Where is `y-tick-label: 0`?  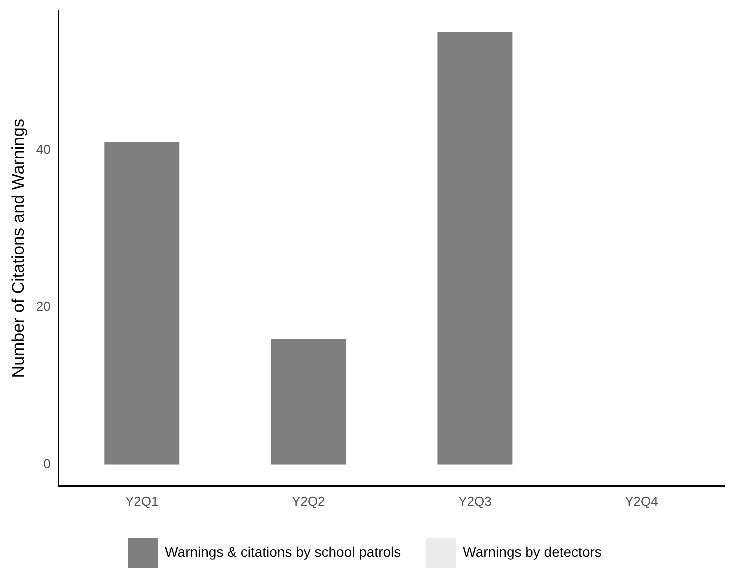
y-tick-label: 0 is located at coordinates (47, 464).